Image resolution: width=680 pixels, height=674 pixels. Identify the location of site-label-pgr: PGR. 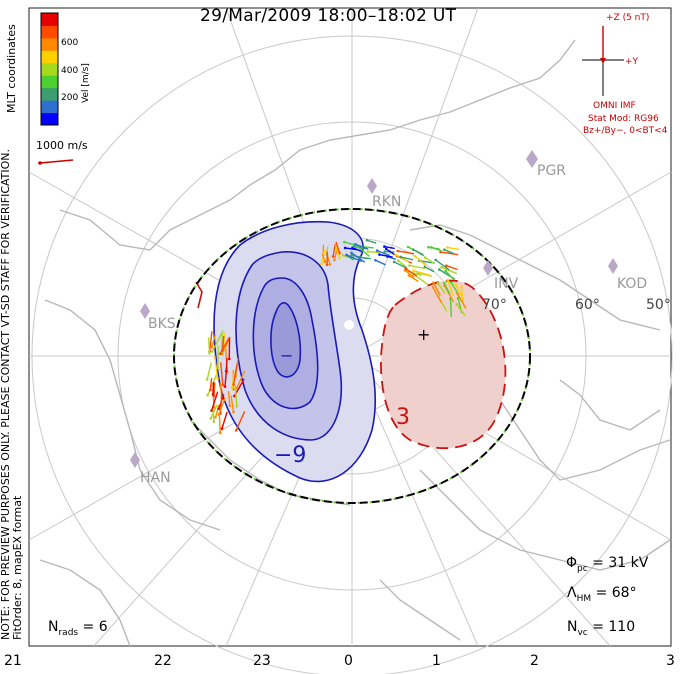
(552, 171).